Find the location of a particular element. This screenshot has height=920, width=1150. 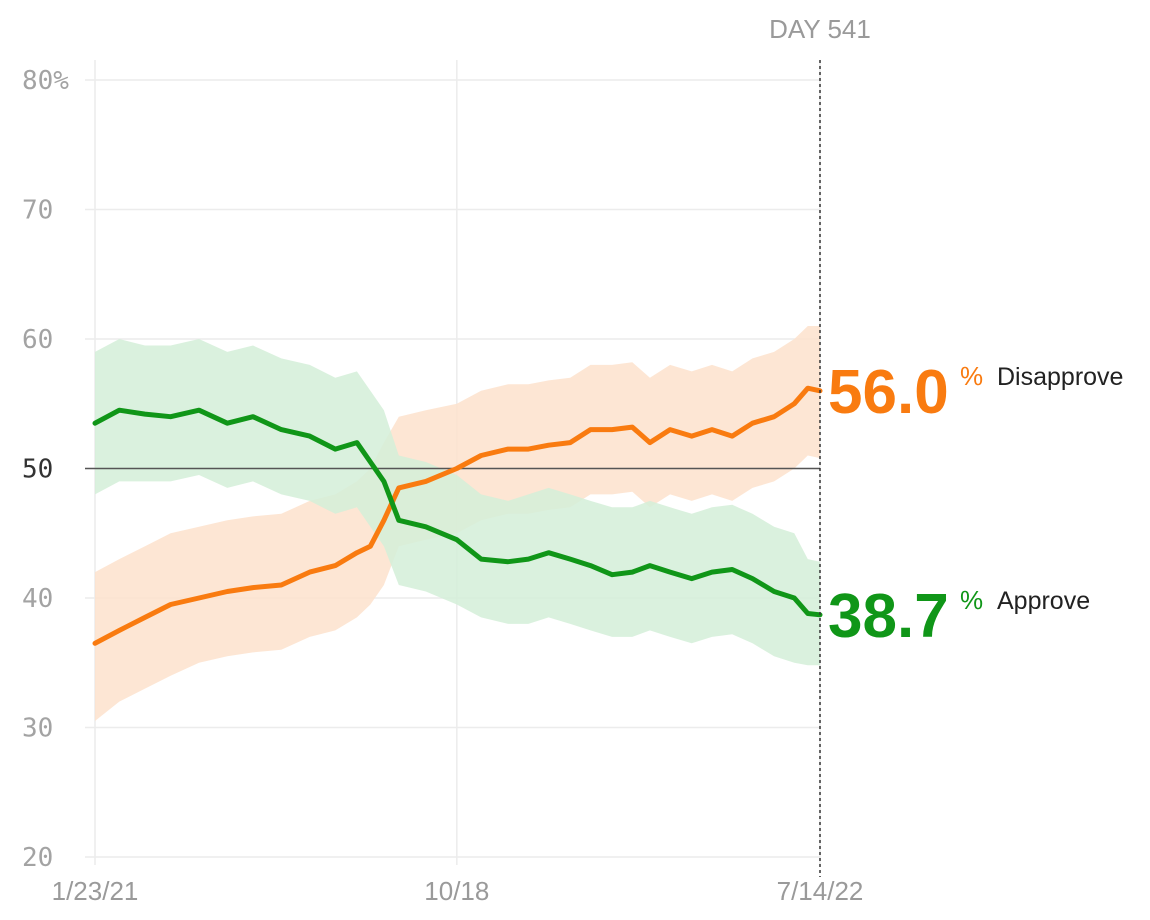

y-tick-label: 80% is located at coordinates (45, 81).